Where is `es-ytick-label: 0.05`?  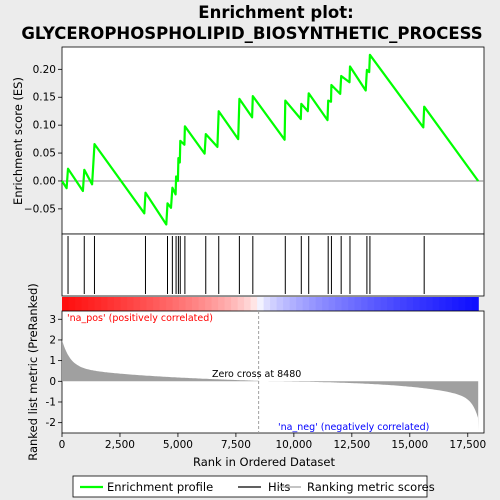
es-ytick-label: 0.05 is located at coordinates (44, 154).